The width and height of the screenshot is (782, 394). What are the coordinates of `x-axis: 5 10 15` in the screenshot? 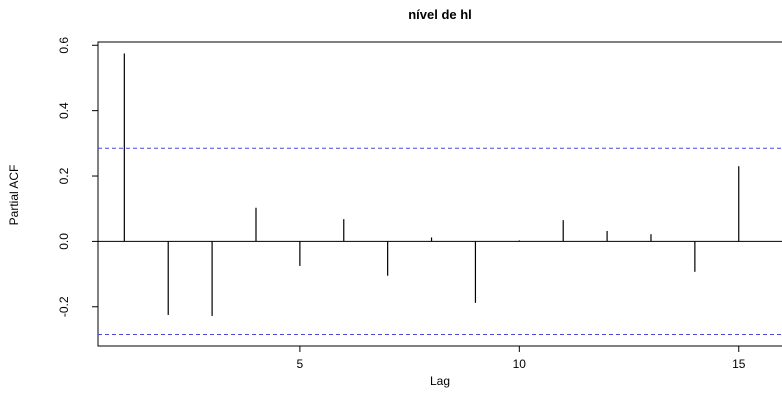 It's located at (521, 358).